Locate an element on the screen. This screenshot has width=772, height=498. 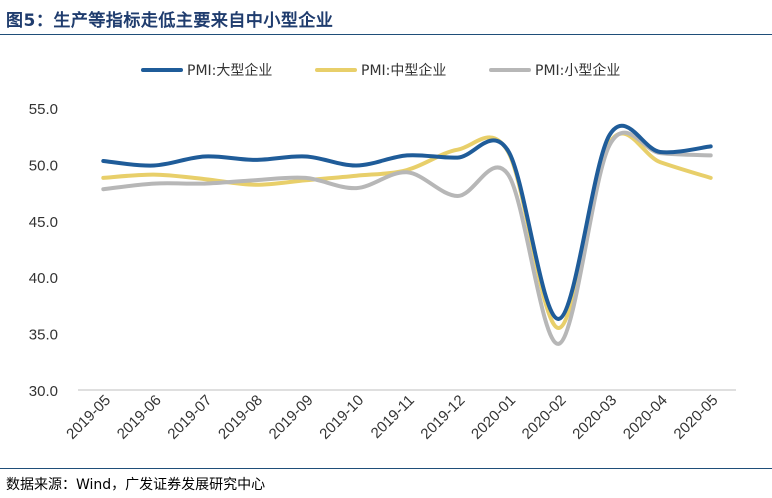
chart-title: 图5：生产等指标走低主要来自中小型企业 is located at coordinates (170, 21).